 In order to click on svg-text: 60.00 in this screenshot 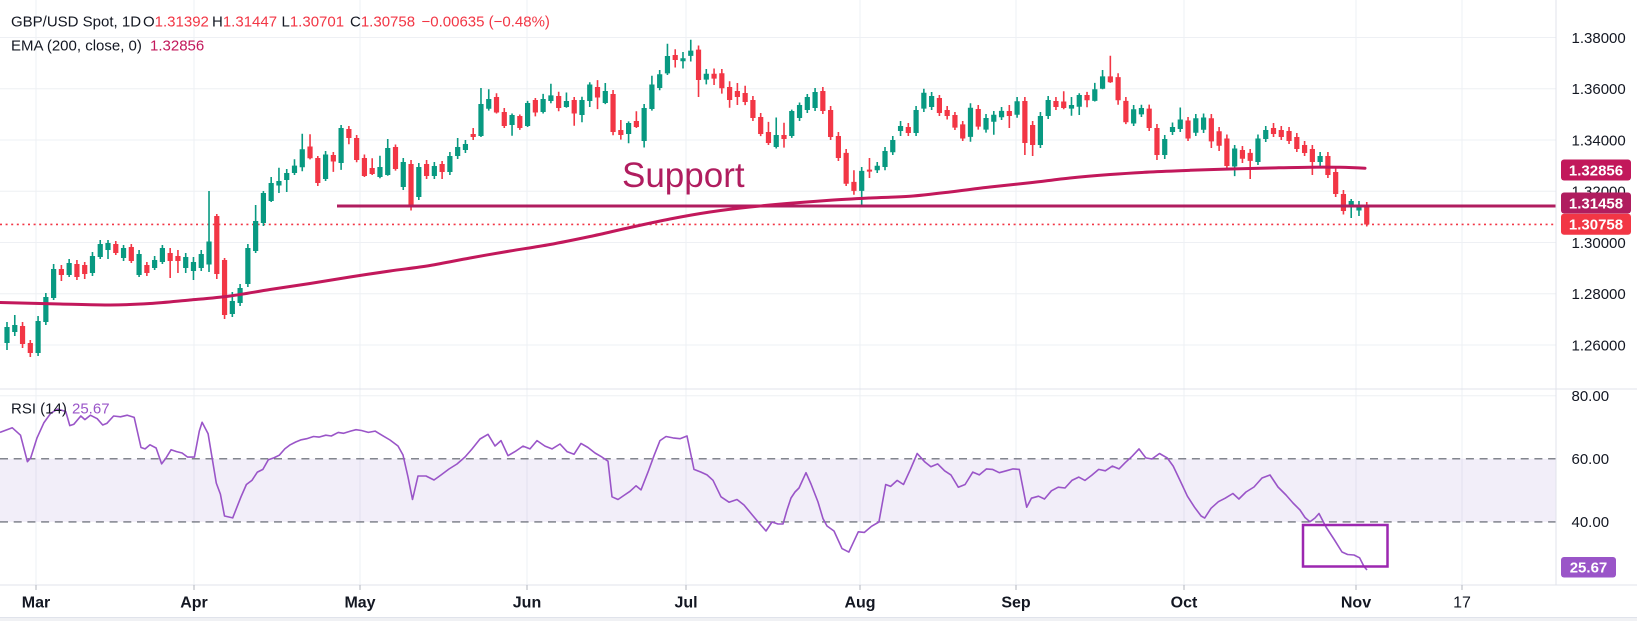, I will do `click(1591, 459)`.